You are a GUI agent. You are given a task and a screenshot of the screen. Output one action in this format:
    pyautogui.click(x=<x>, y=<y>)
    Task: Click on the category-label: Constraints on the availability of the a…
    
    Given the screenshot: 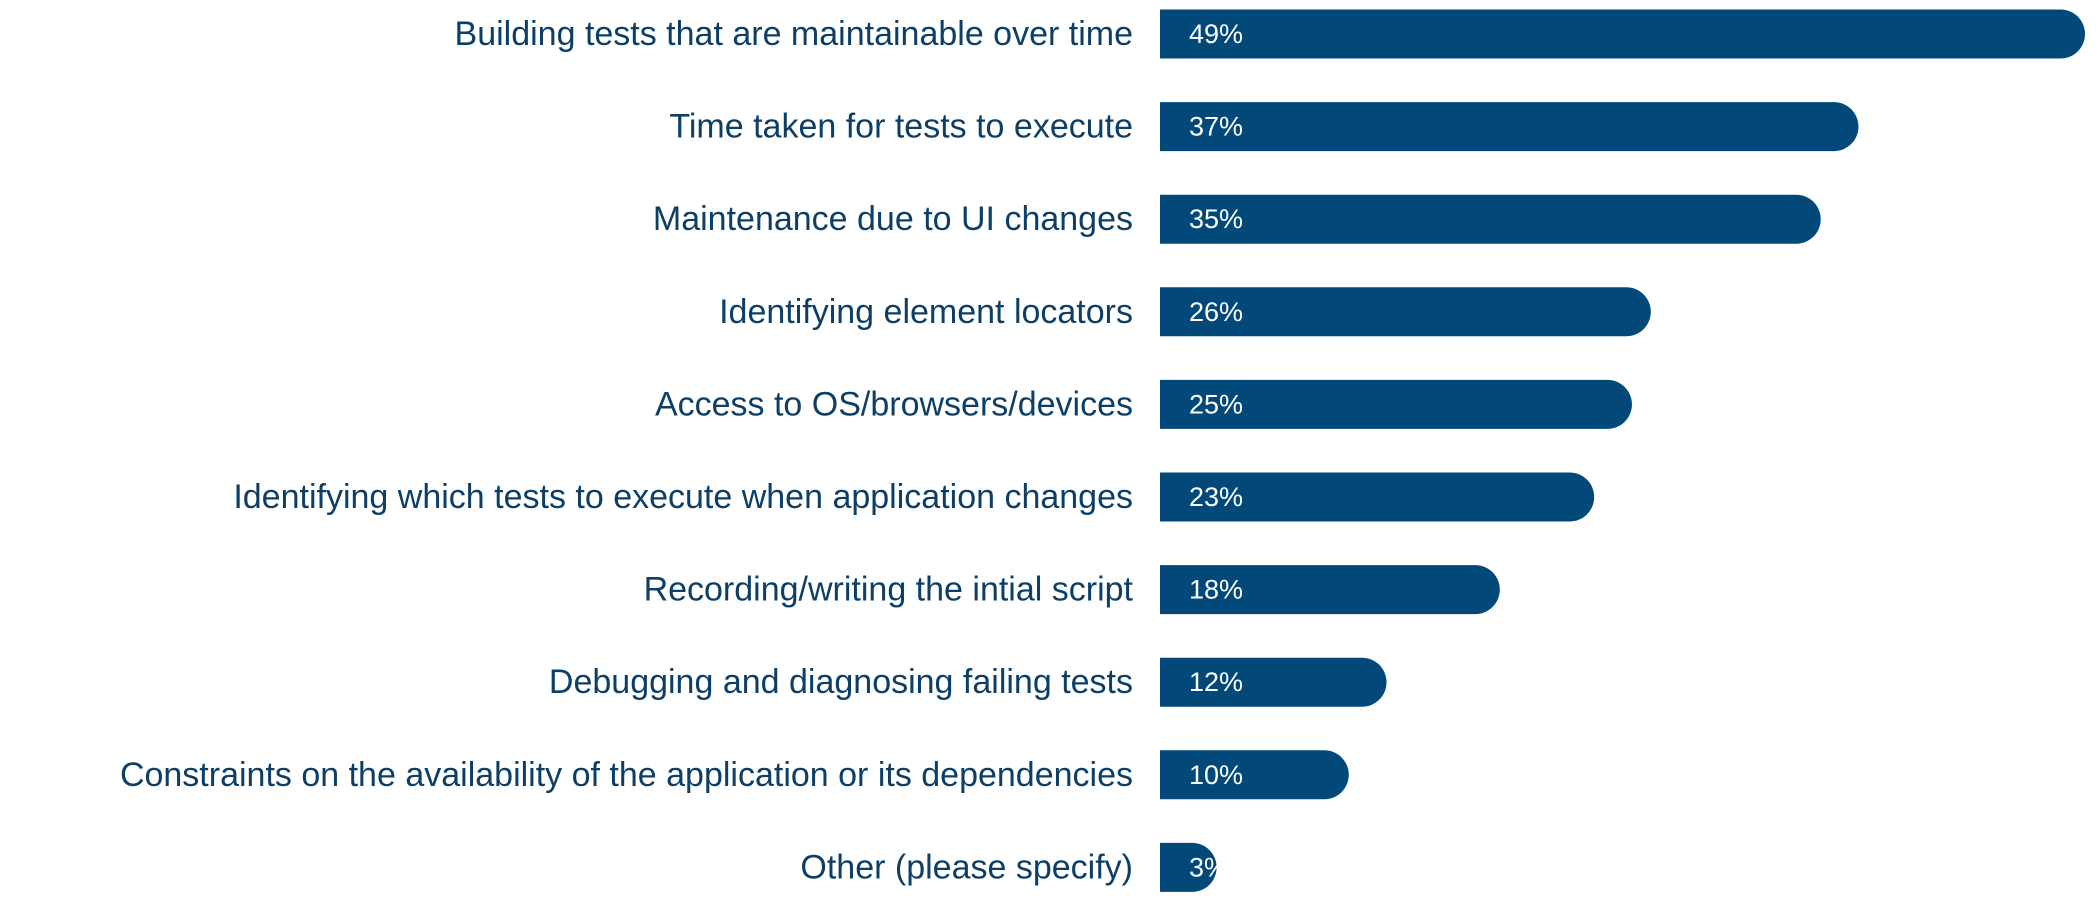 What is the action you would take?
    pyautogui.click(x=626, y=775)
    